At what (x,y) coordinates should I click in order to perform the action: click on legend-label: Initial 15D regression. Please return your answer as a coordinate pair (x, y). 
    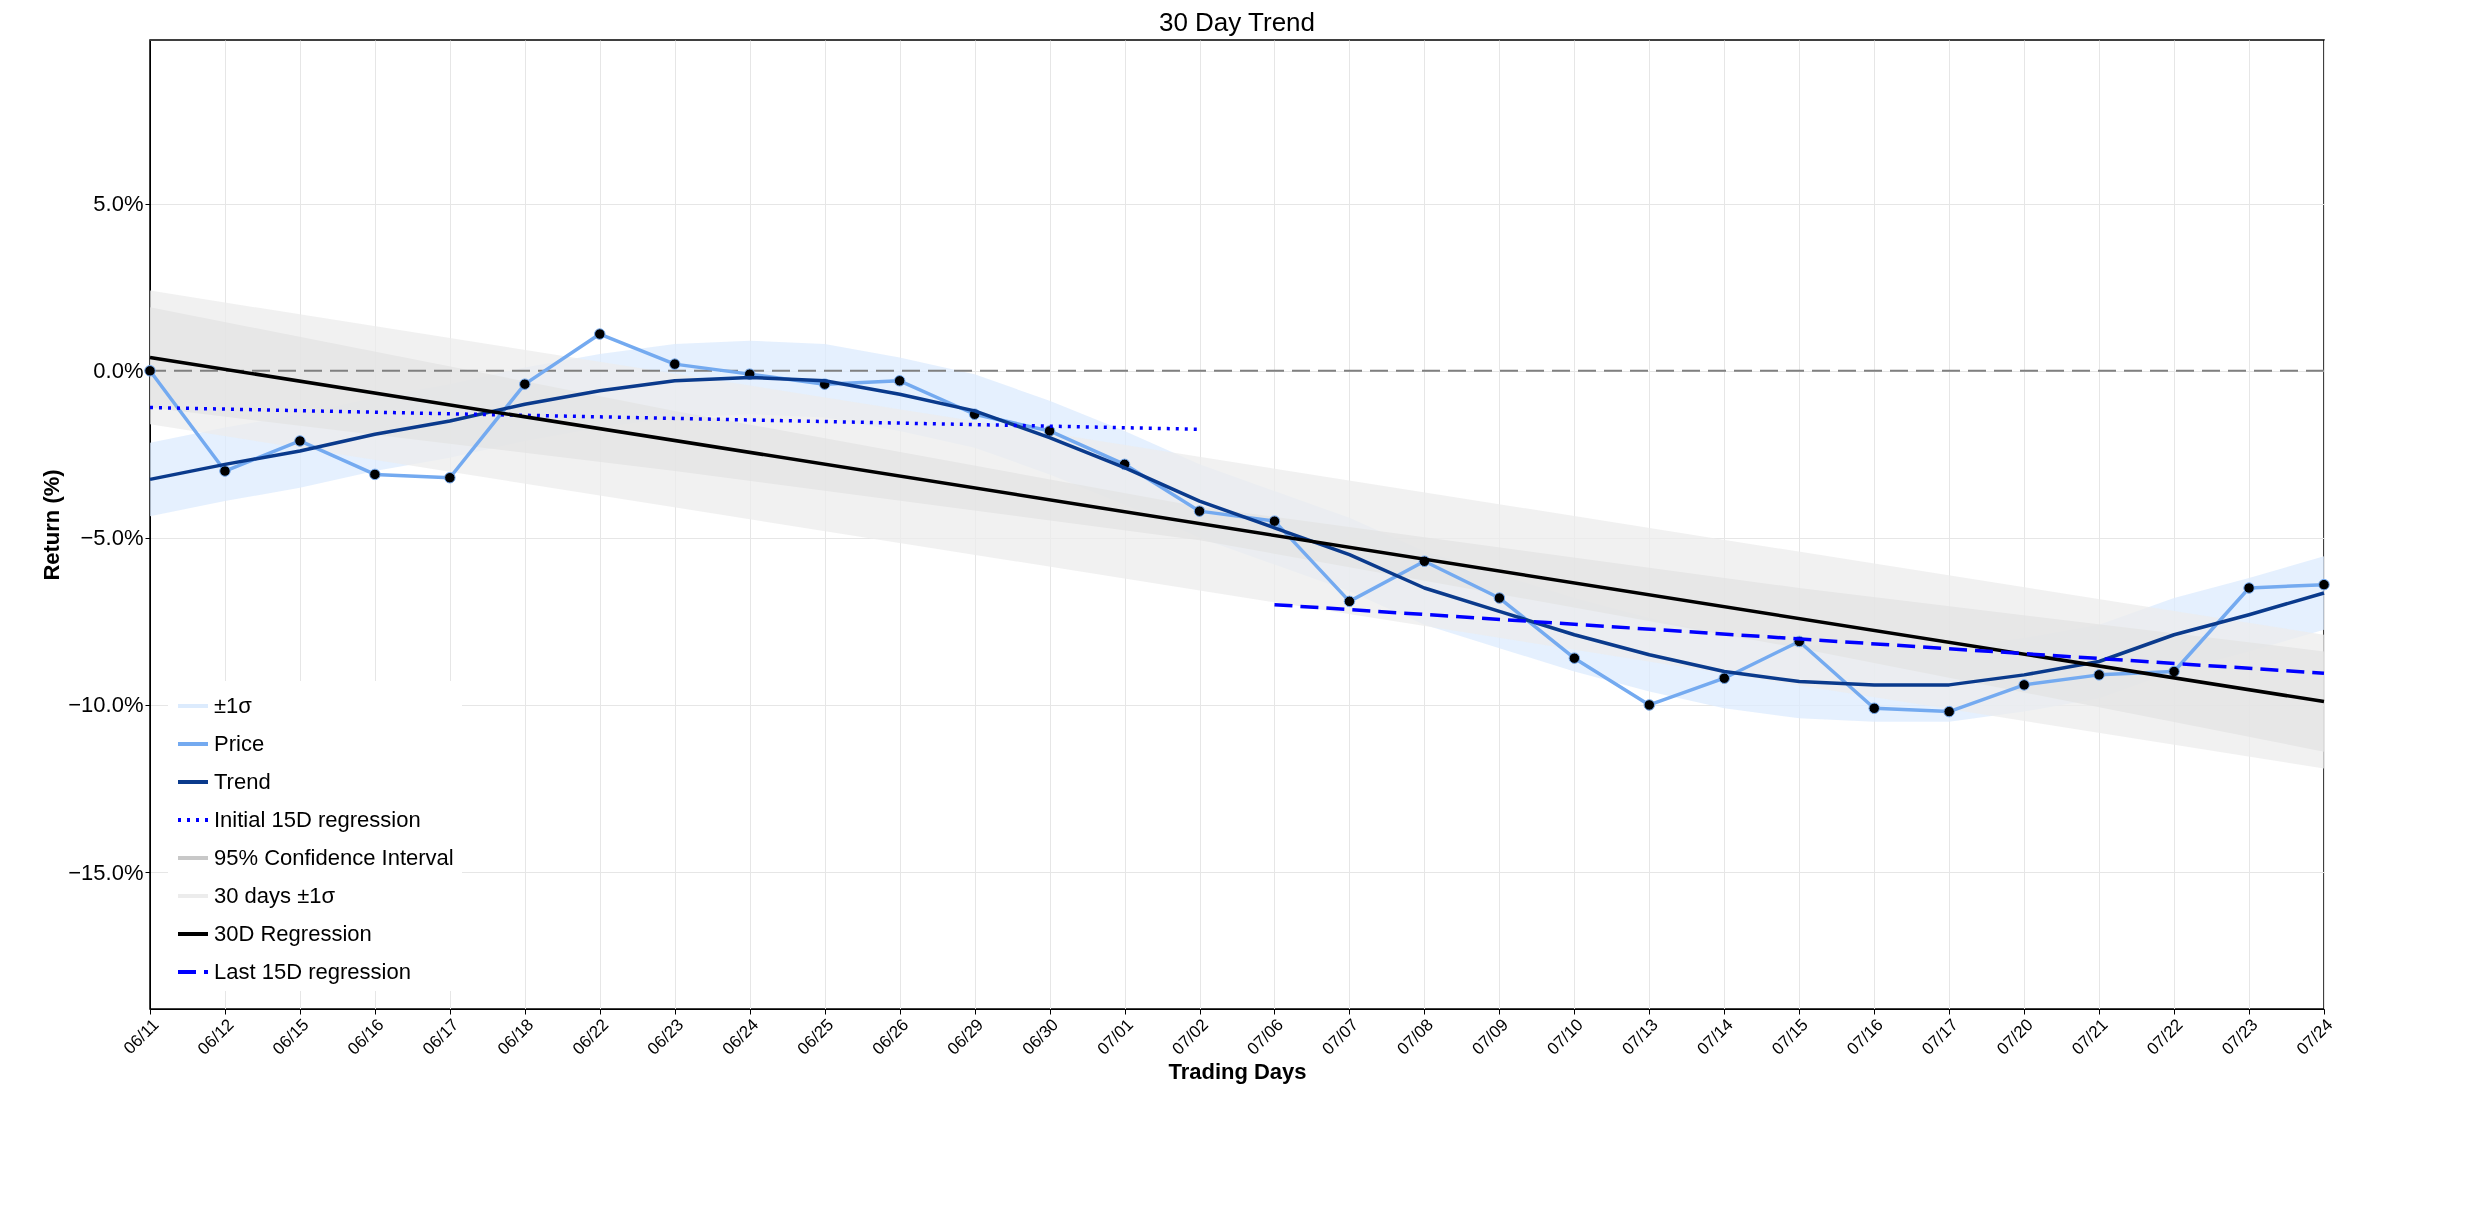
    Looking at the image, I should click on (317, 819).